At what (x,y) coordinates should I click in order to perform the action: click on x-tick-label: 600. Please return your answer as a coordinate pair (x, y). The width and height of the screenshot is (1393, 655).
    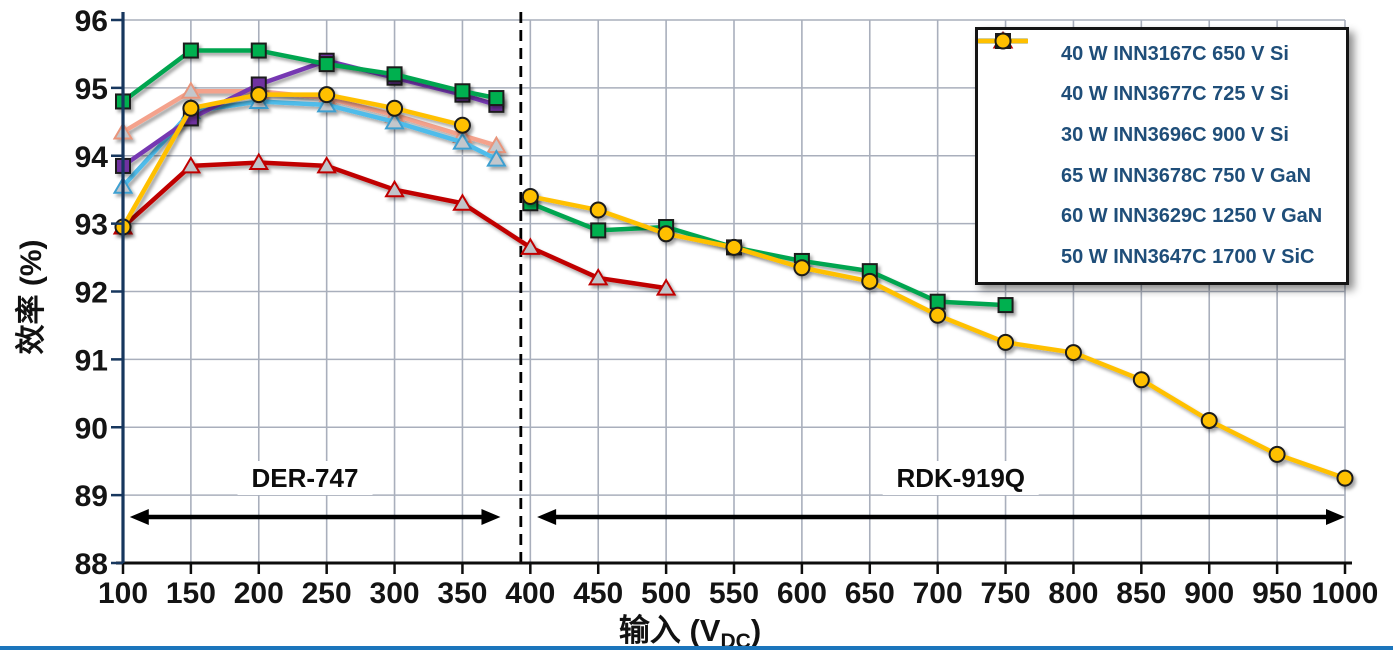
    Looking at the image, I should click on (802, 593).